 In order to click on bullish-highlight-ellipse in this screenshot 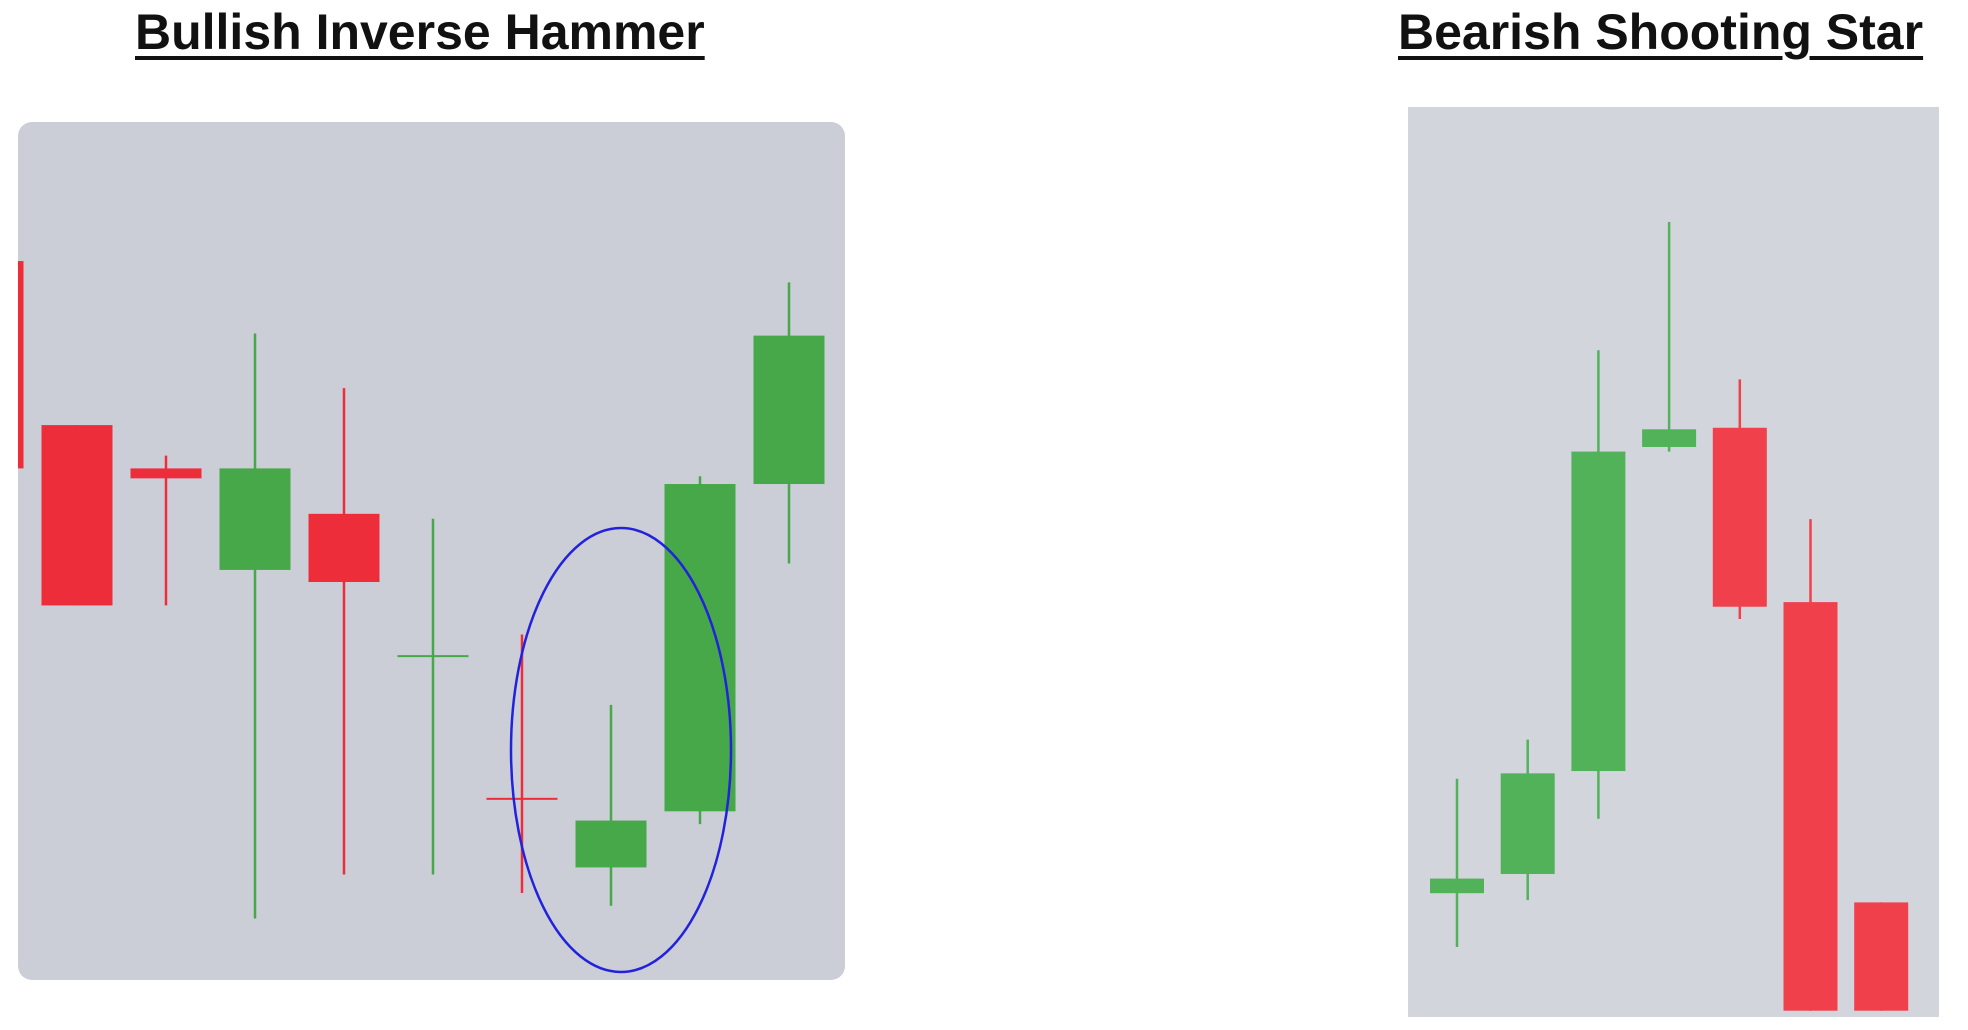, I will do `click(621, 750)`.